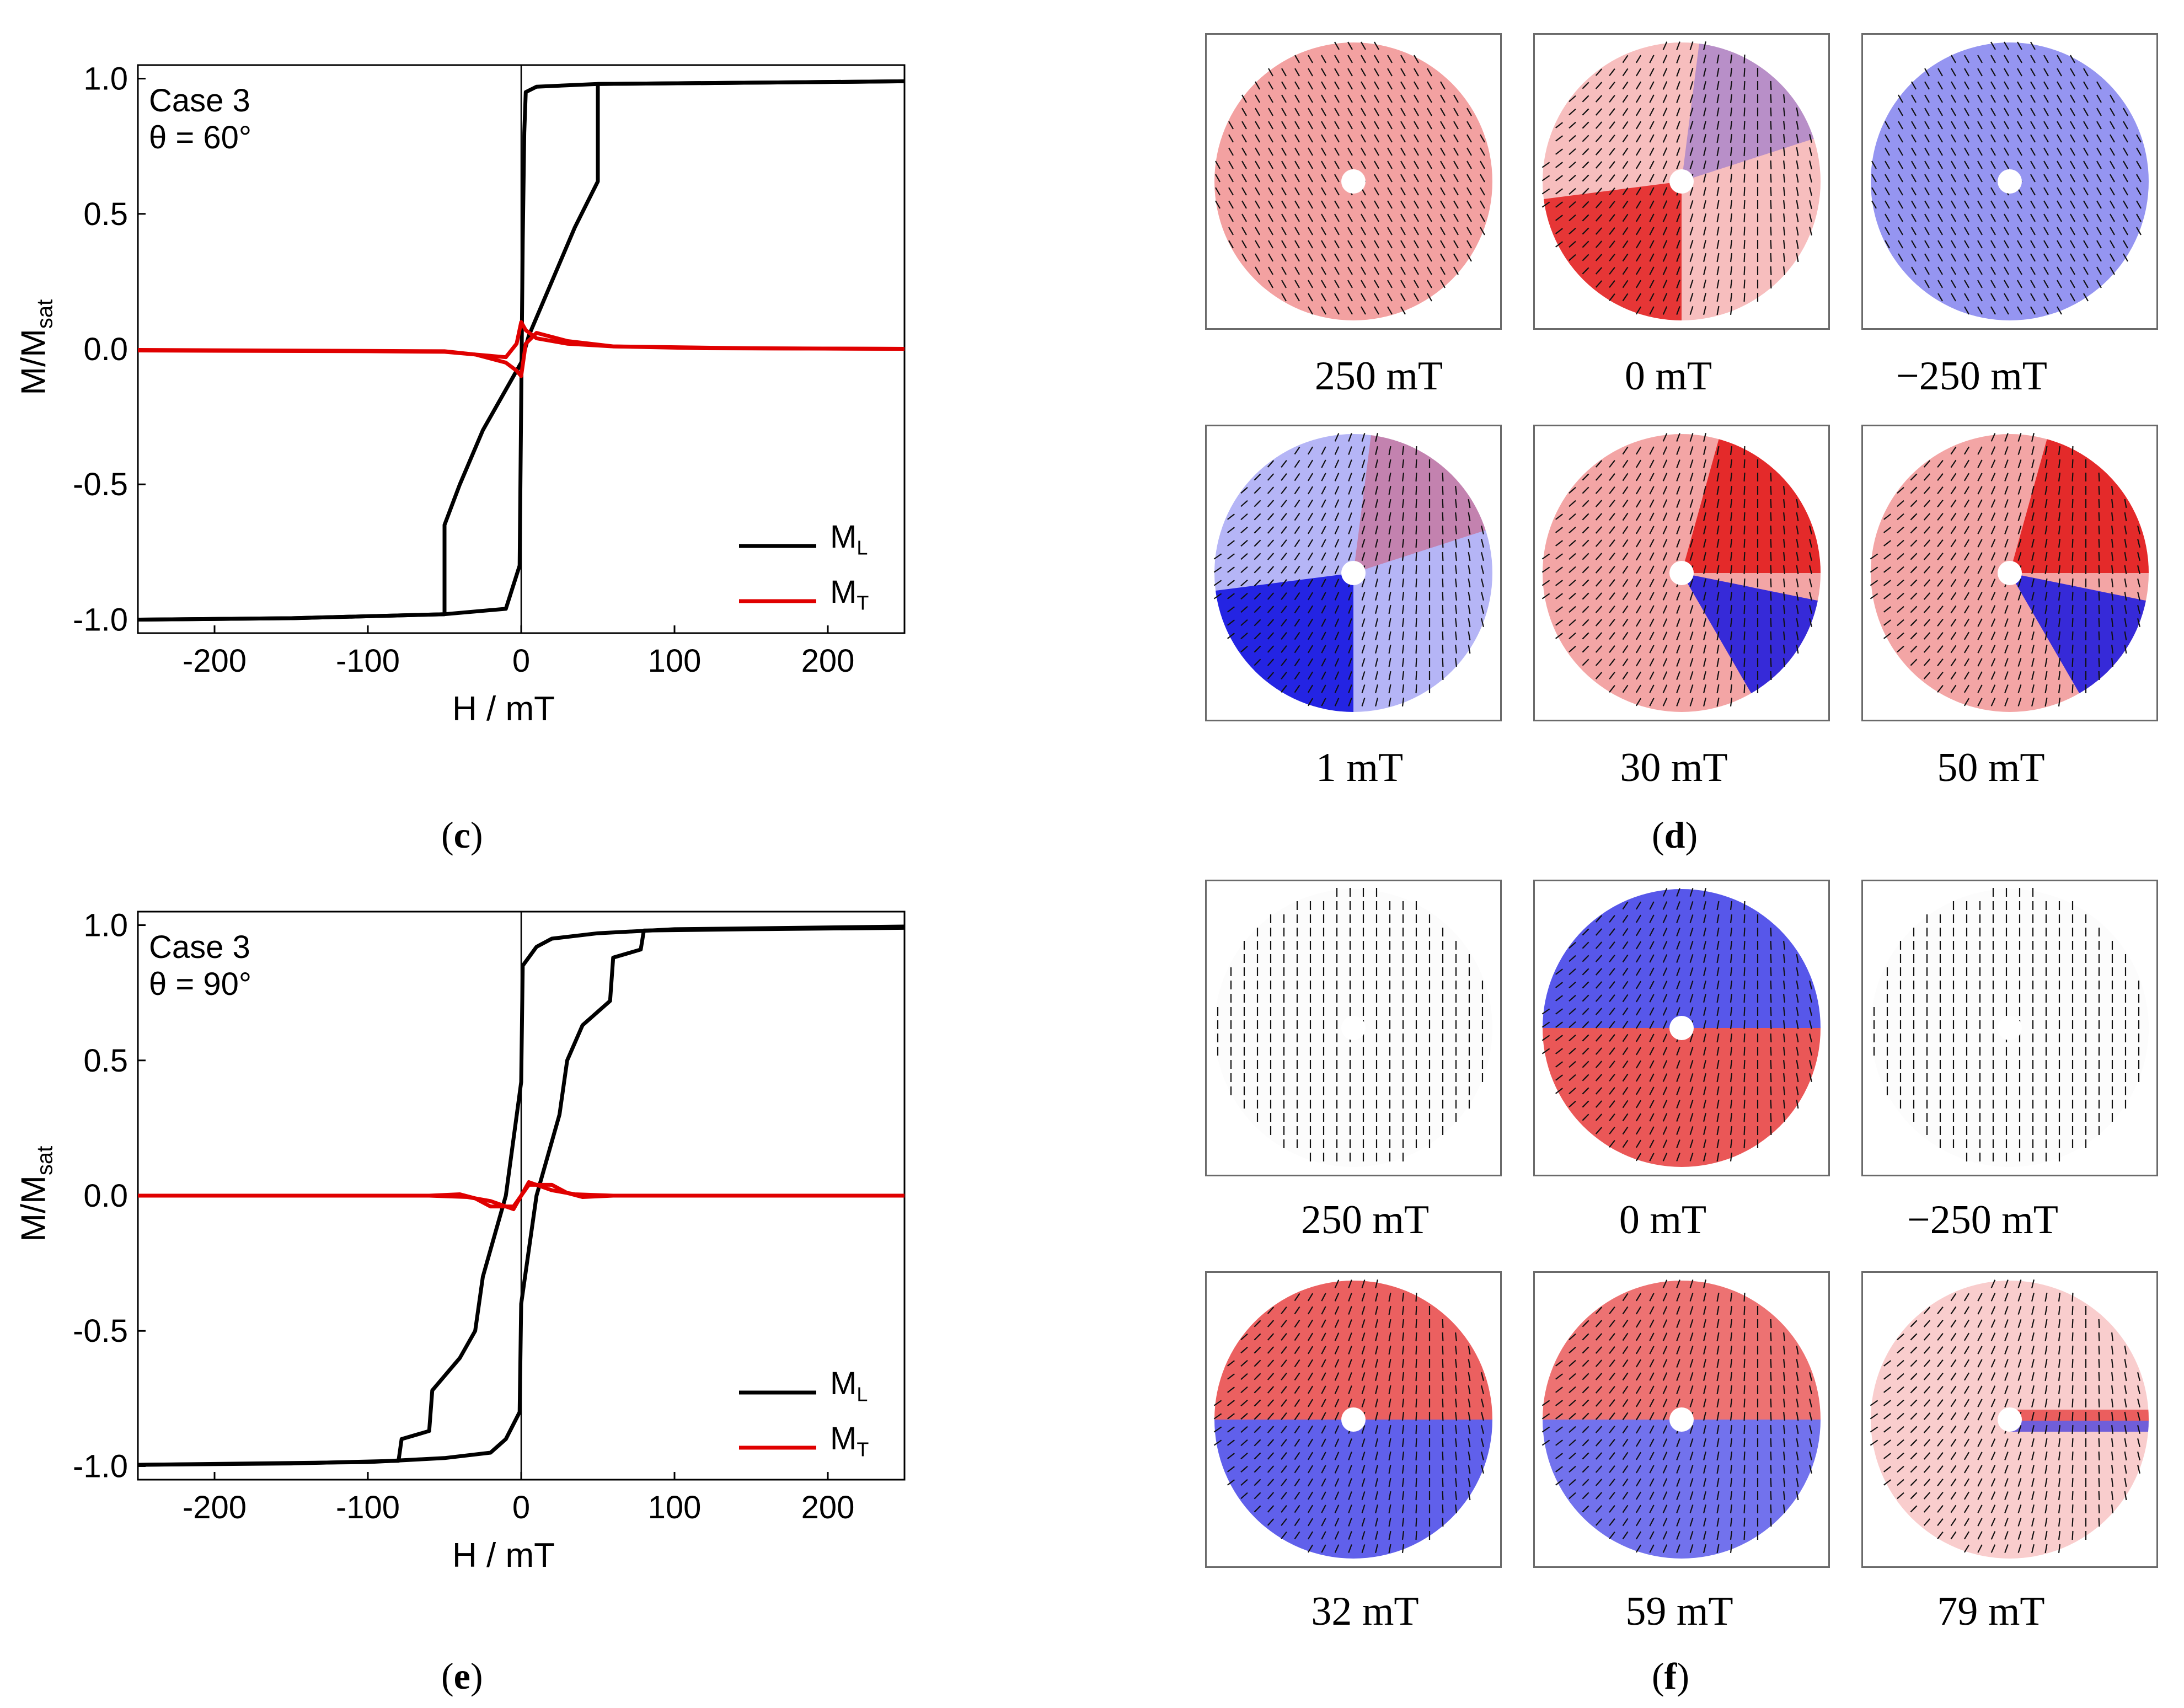 The width and height of the screenshot is (2184, 1708). What do you see at coordinates (100, 1466) in the screenshot?
I see `y-tick-label: -1.0` at bounding box center [100, 1466].